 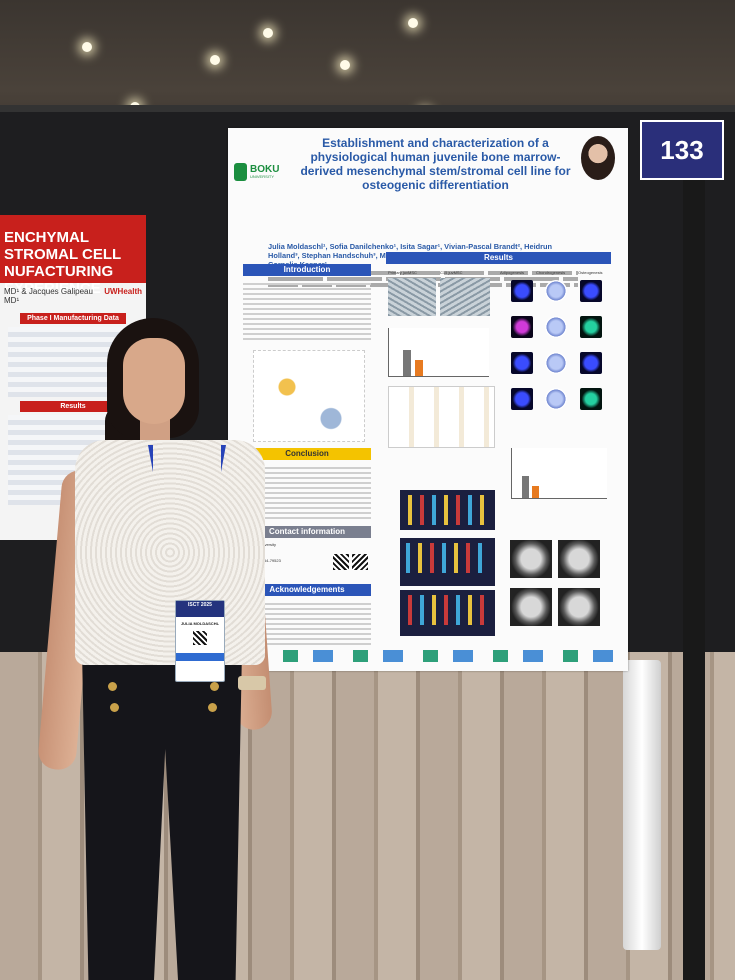 I want to click on label-chondrogenesis: Chondrogenesis, so click(x=551, y=272).